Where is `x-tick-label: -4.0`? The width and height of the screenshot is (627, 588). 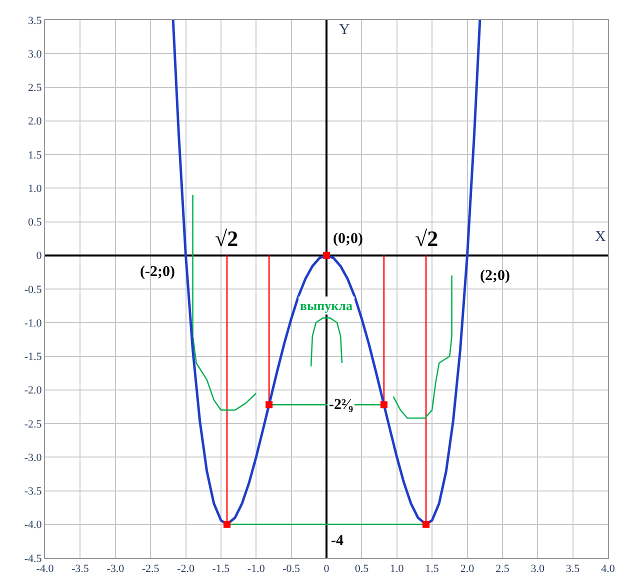 x-tick-label: -4.0 is located at coordinates (45, 569).